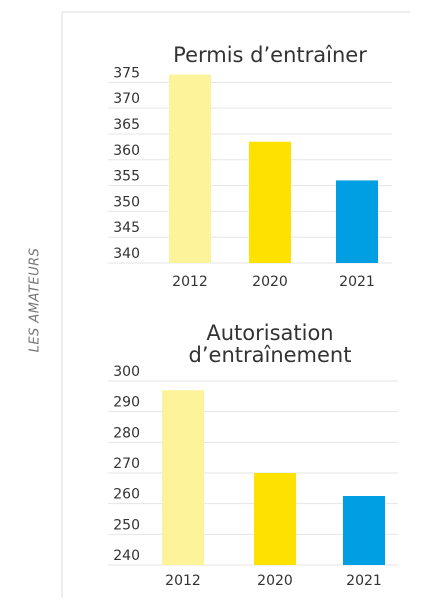  I want to click on y-tick-label: 365, so click(126, 125).